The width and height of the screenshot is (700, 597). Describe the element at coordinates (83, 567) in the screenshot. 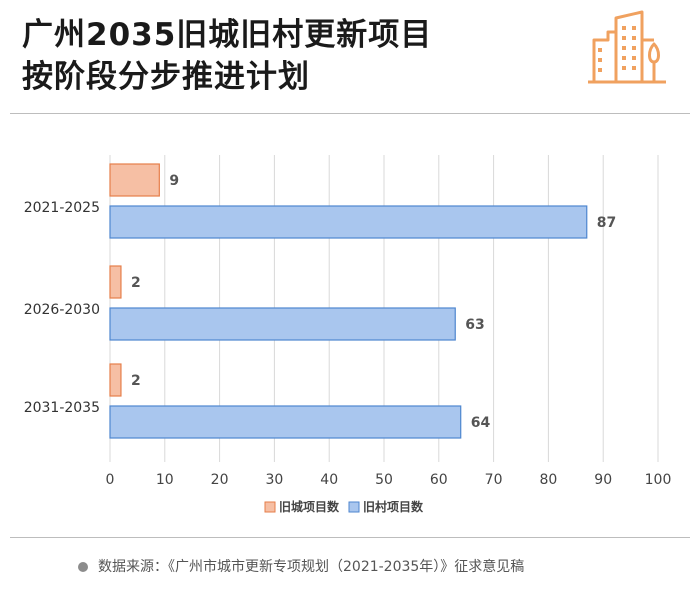

I see `bullet-icon` at that location.